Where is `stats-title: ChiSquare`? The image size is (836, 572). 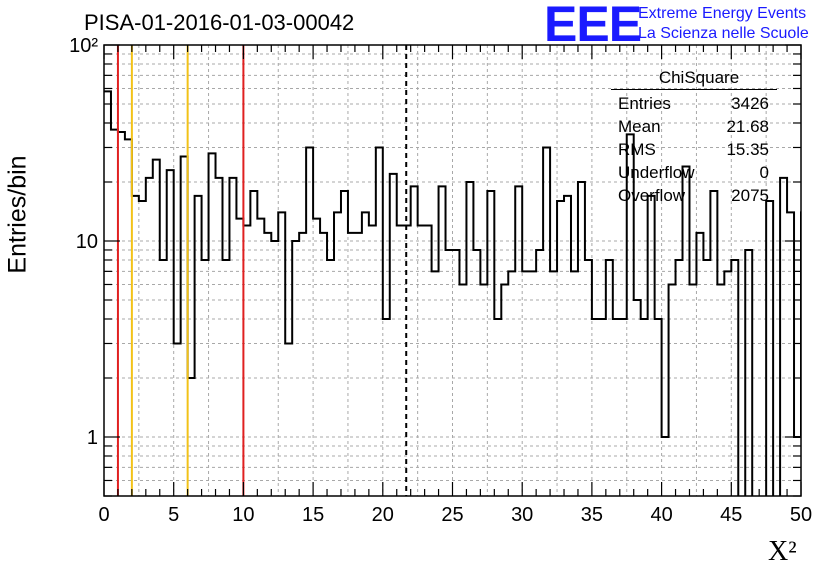 stats-title: ChiSquare is located at coordinates (694, 79).